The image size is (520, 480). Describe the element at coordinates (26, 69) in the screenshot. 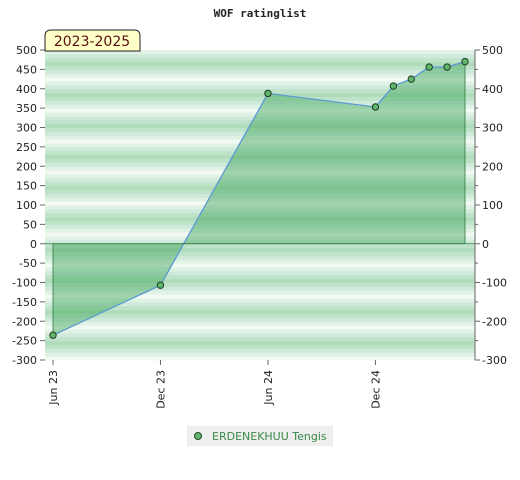

I see `y-tick-label-left: 450` at that location.